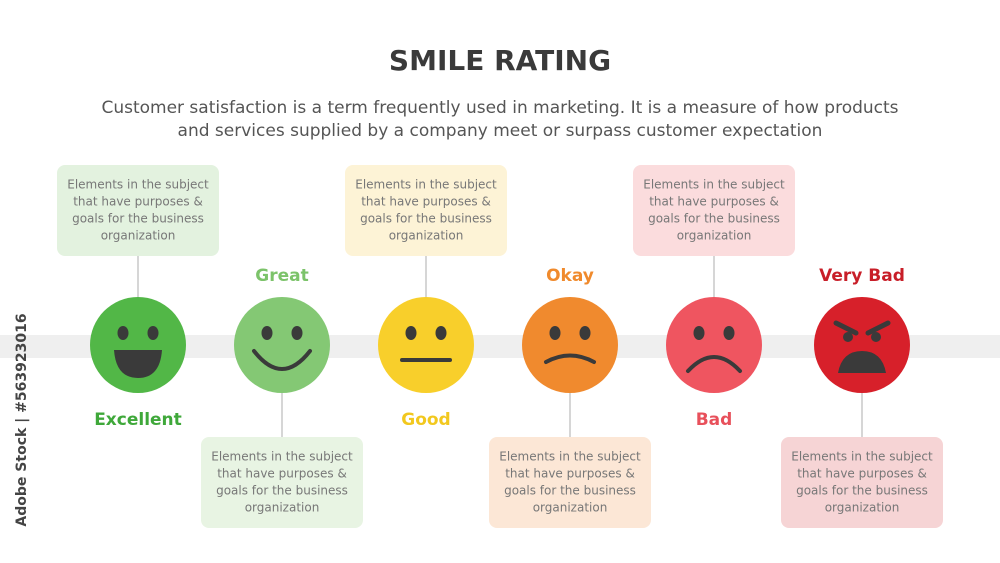 This screenshot has height=563, width=1000. I want to click on watermark: Adobe Stock | #563923016, so click(22, 419).